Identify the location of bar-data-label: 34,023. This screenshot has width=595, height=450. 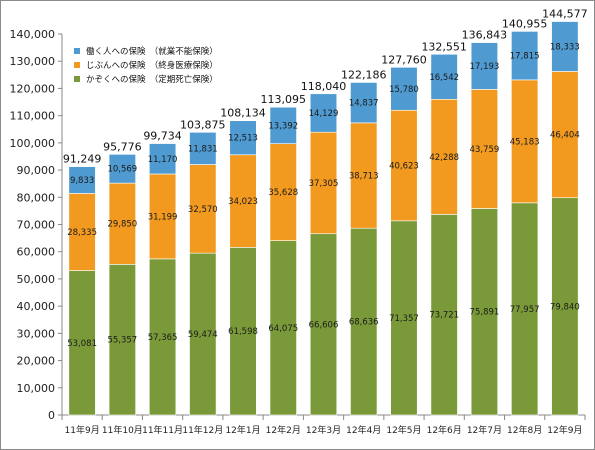
(243, 202).